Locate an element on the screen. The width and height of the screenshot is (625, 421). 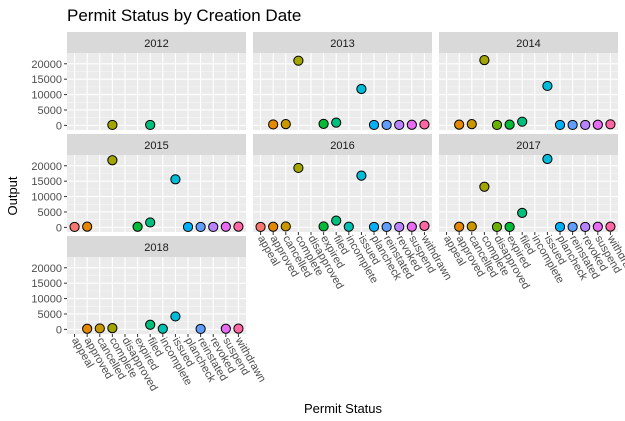
data-point-2017-issued is located at coordinates (547, 159).